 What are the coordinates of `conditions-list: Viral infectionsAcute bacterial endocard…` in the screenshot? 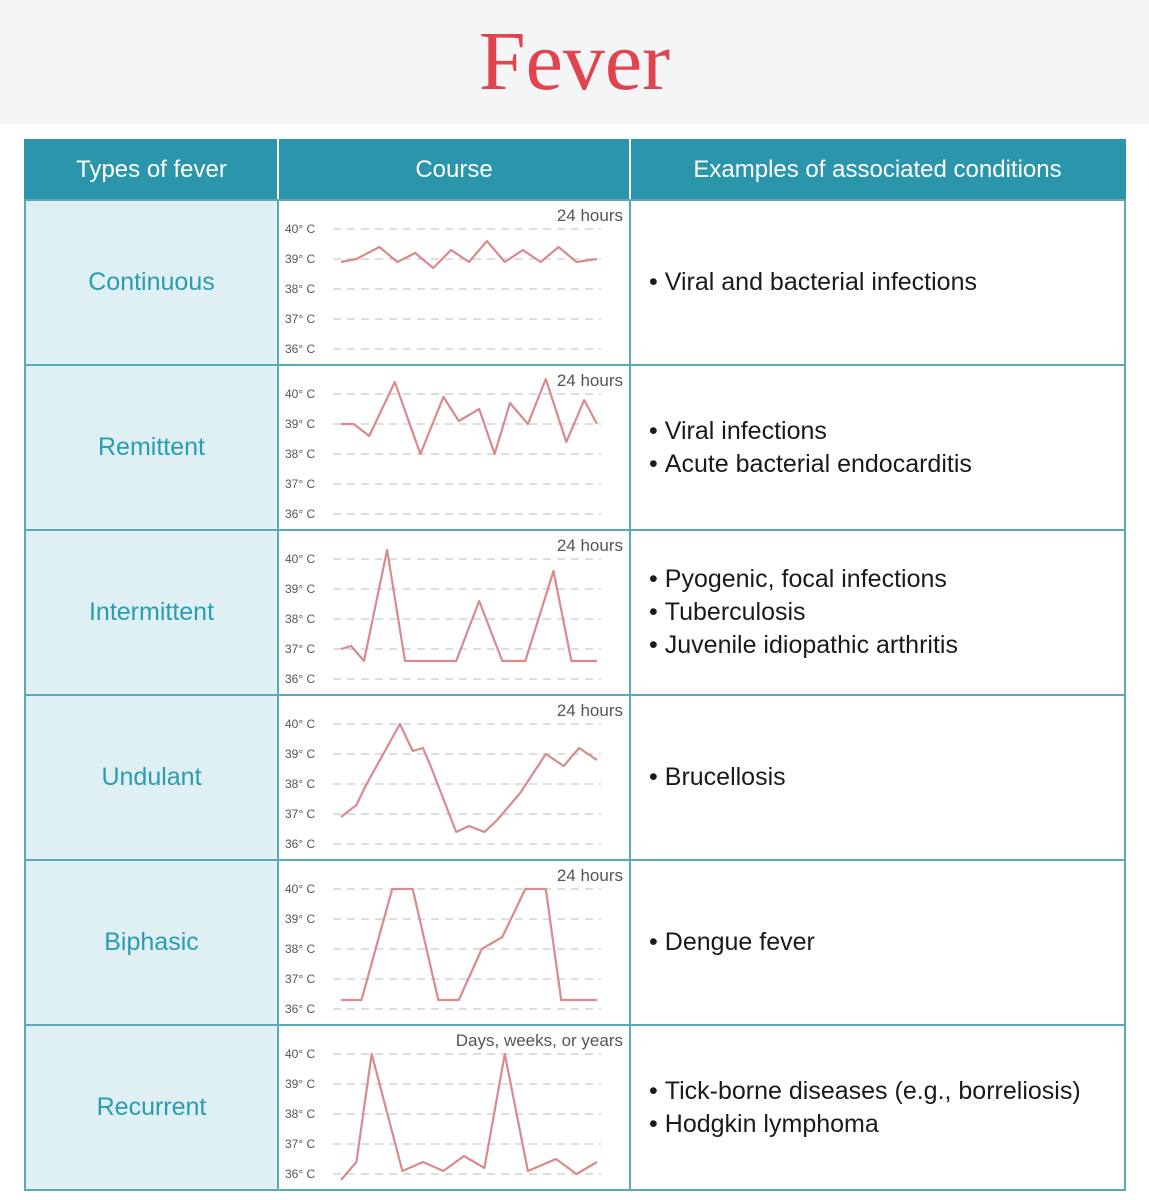 It's located at (877, 448).